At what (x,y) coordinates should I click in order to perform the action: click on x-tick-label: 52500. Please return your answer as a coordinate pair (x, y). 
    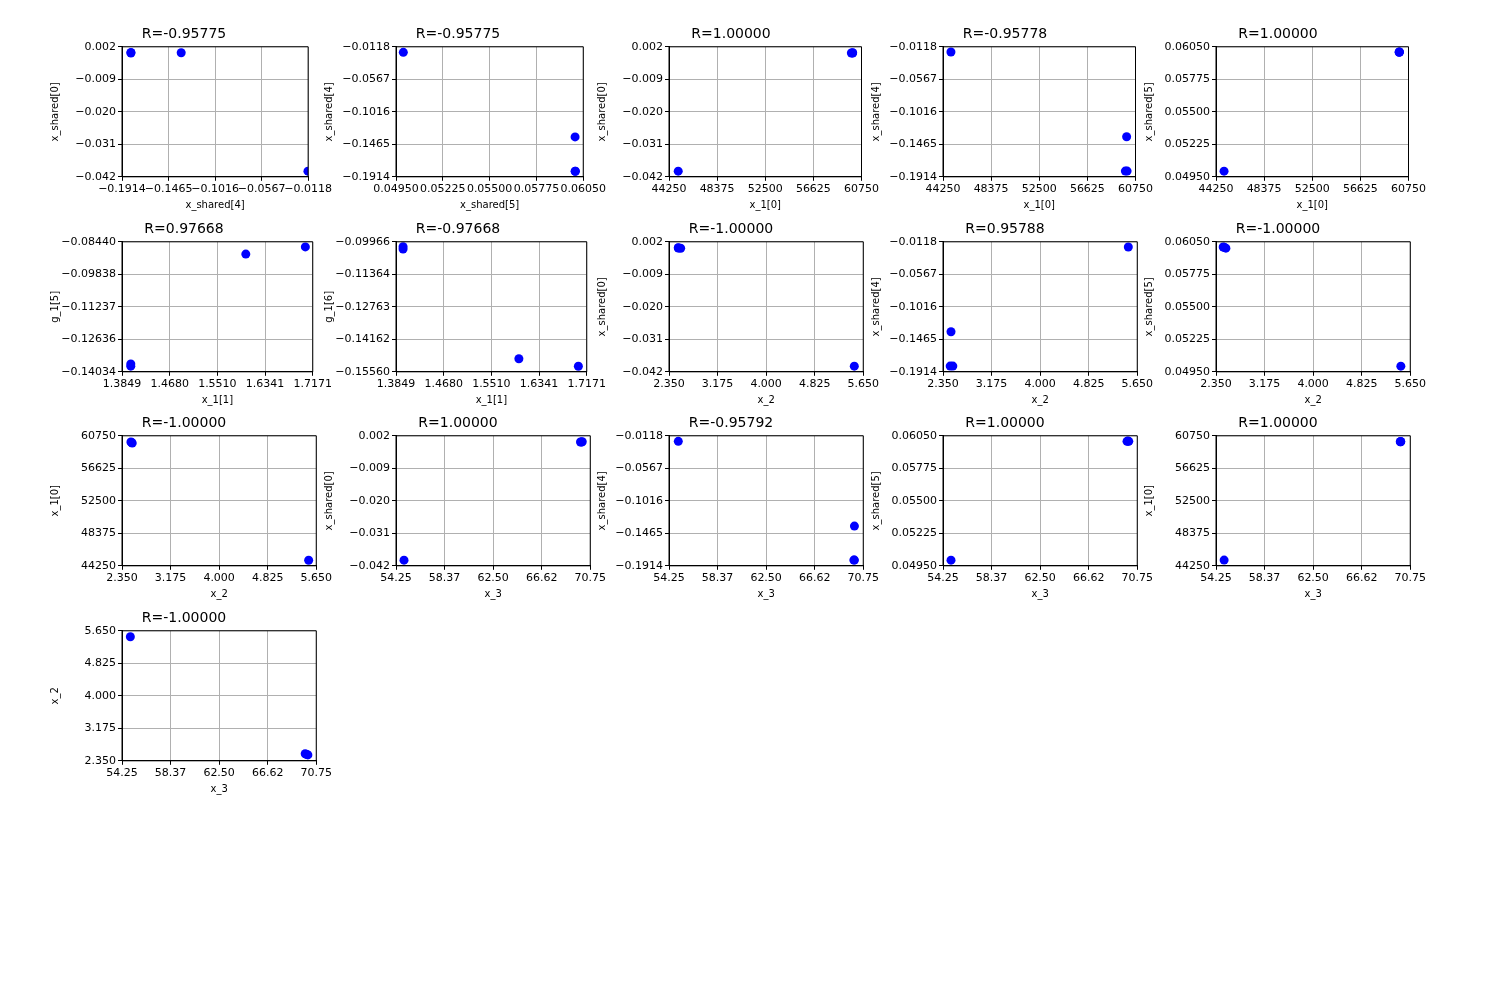
    Looking at the image, I should click on (1039, 189).